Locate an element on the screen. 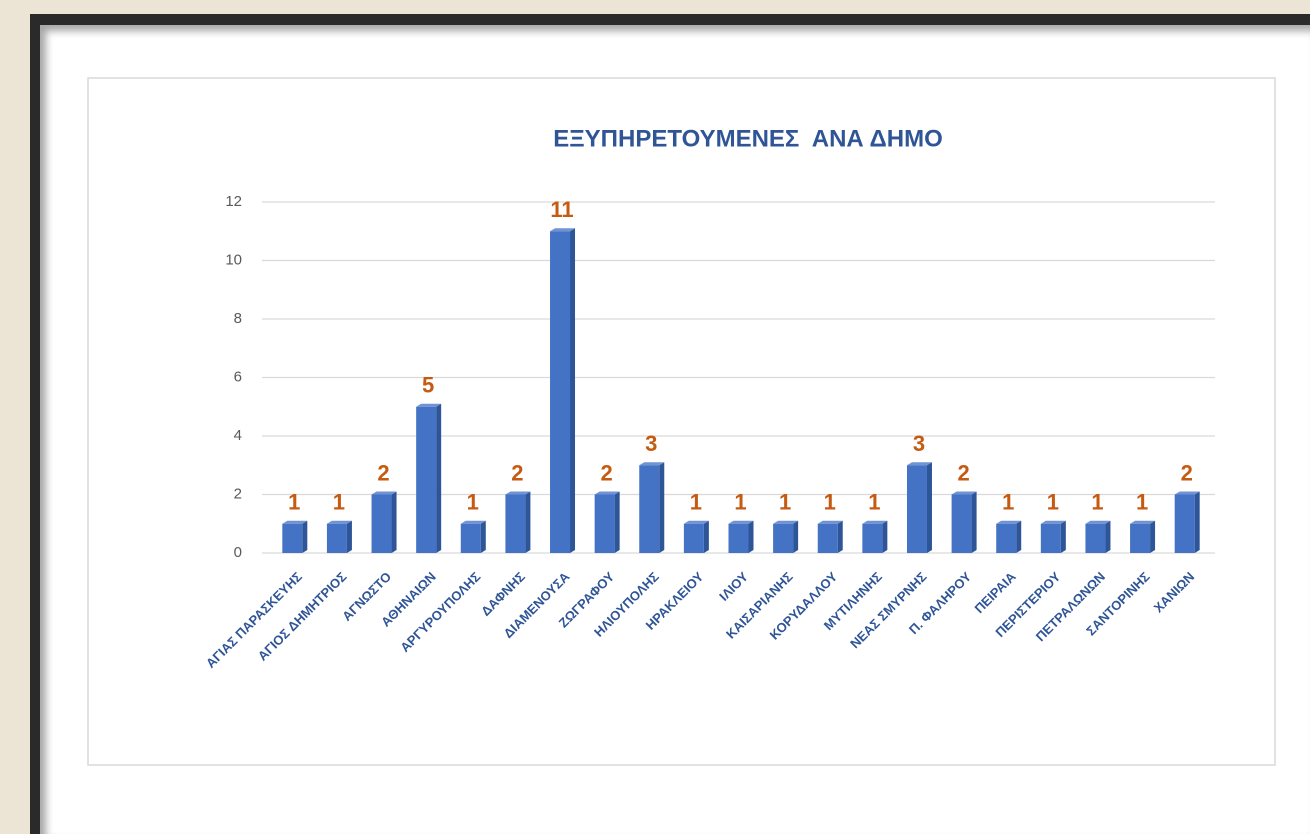 This screenshot has height=834, width=1310. value-label: 11 is located at coordinates (561, 209).